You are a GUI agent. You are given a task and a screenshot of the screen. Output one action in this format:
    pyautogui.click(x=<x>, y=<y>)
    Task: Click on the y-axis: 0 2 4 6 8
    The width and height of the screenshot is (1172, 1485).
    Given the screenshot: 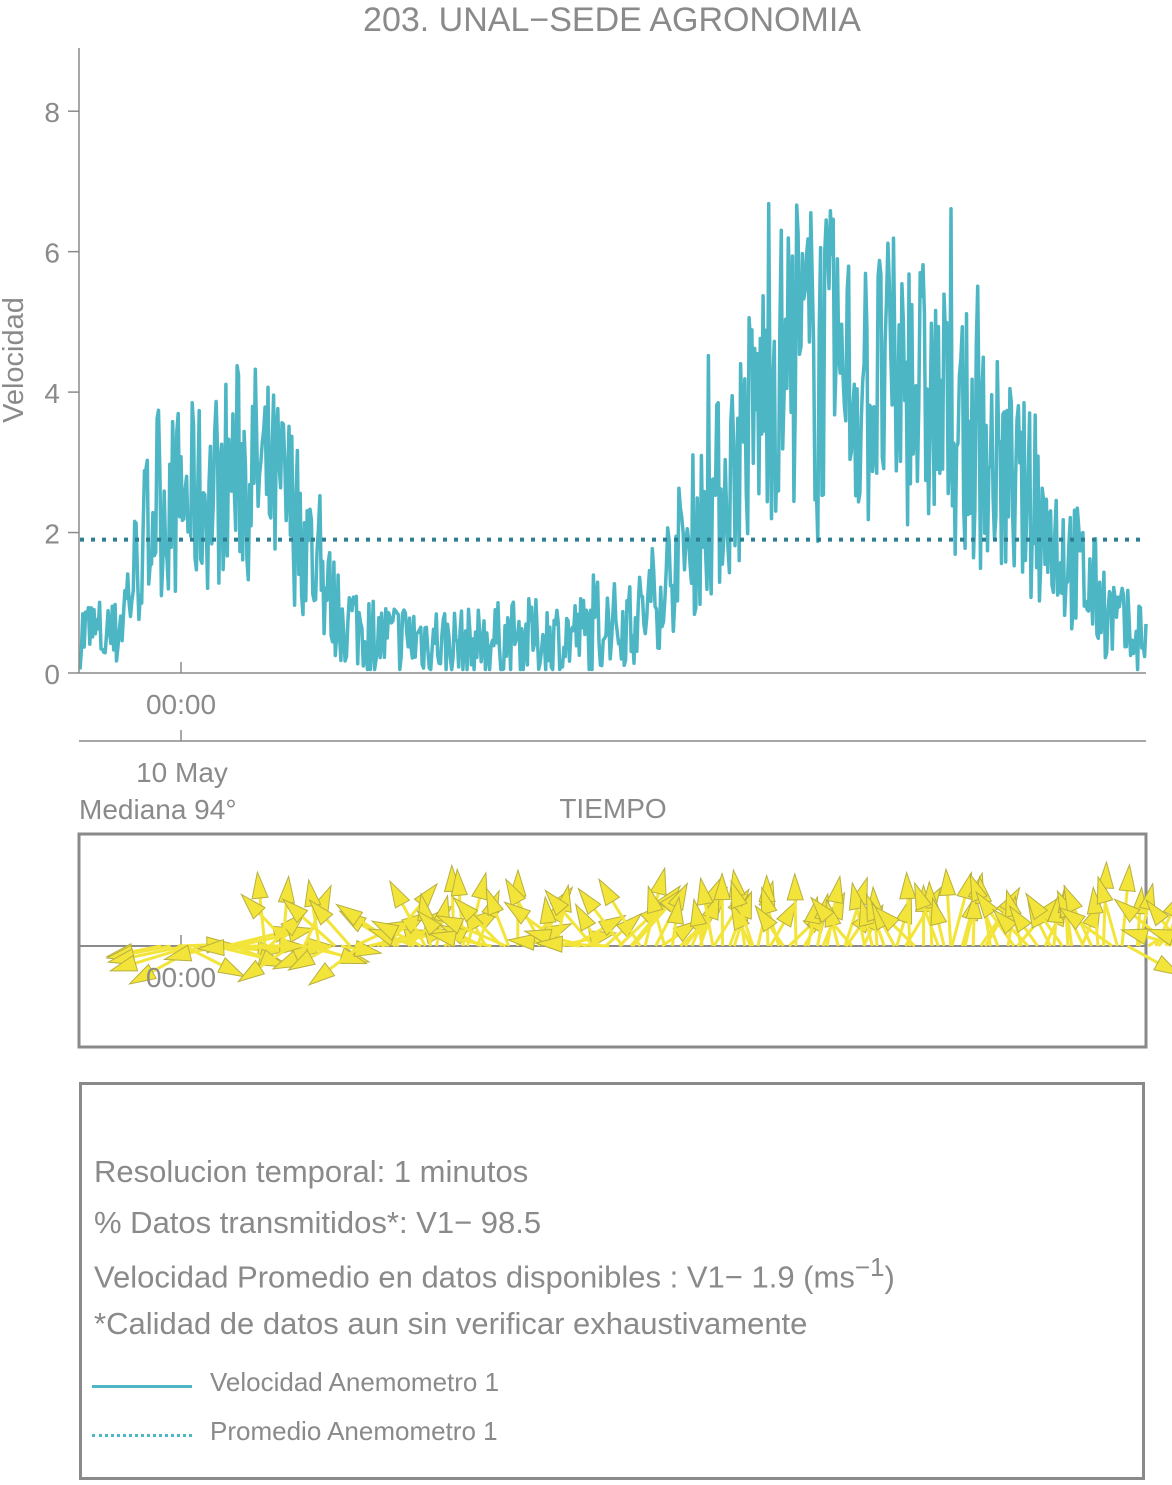 What is the action you would take?
    pyautogui.click(x=62, y=369)
    